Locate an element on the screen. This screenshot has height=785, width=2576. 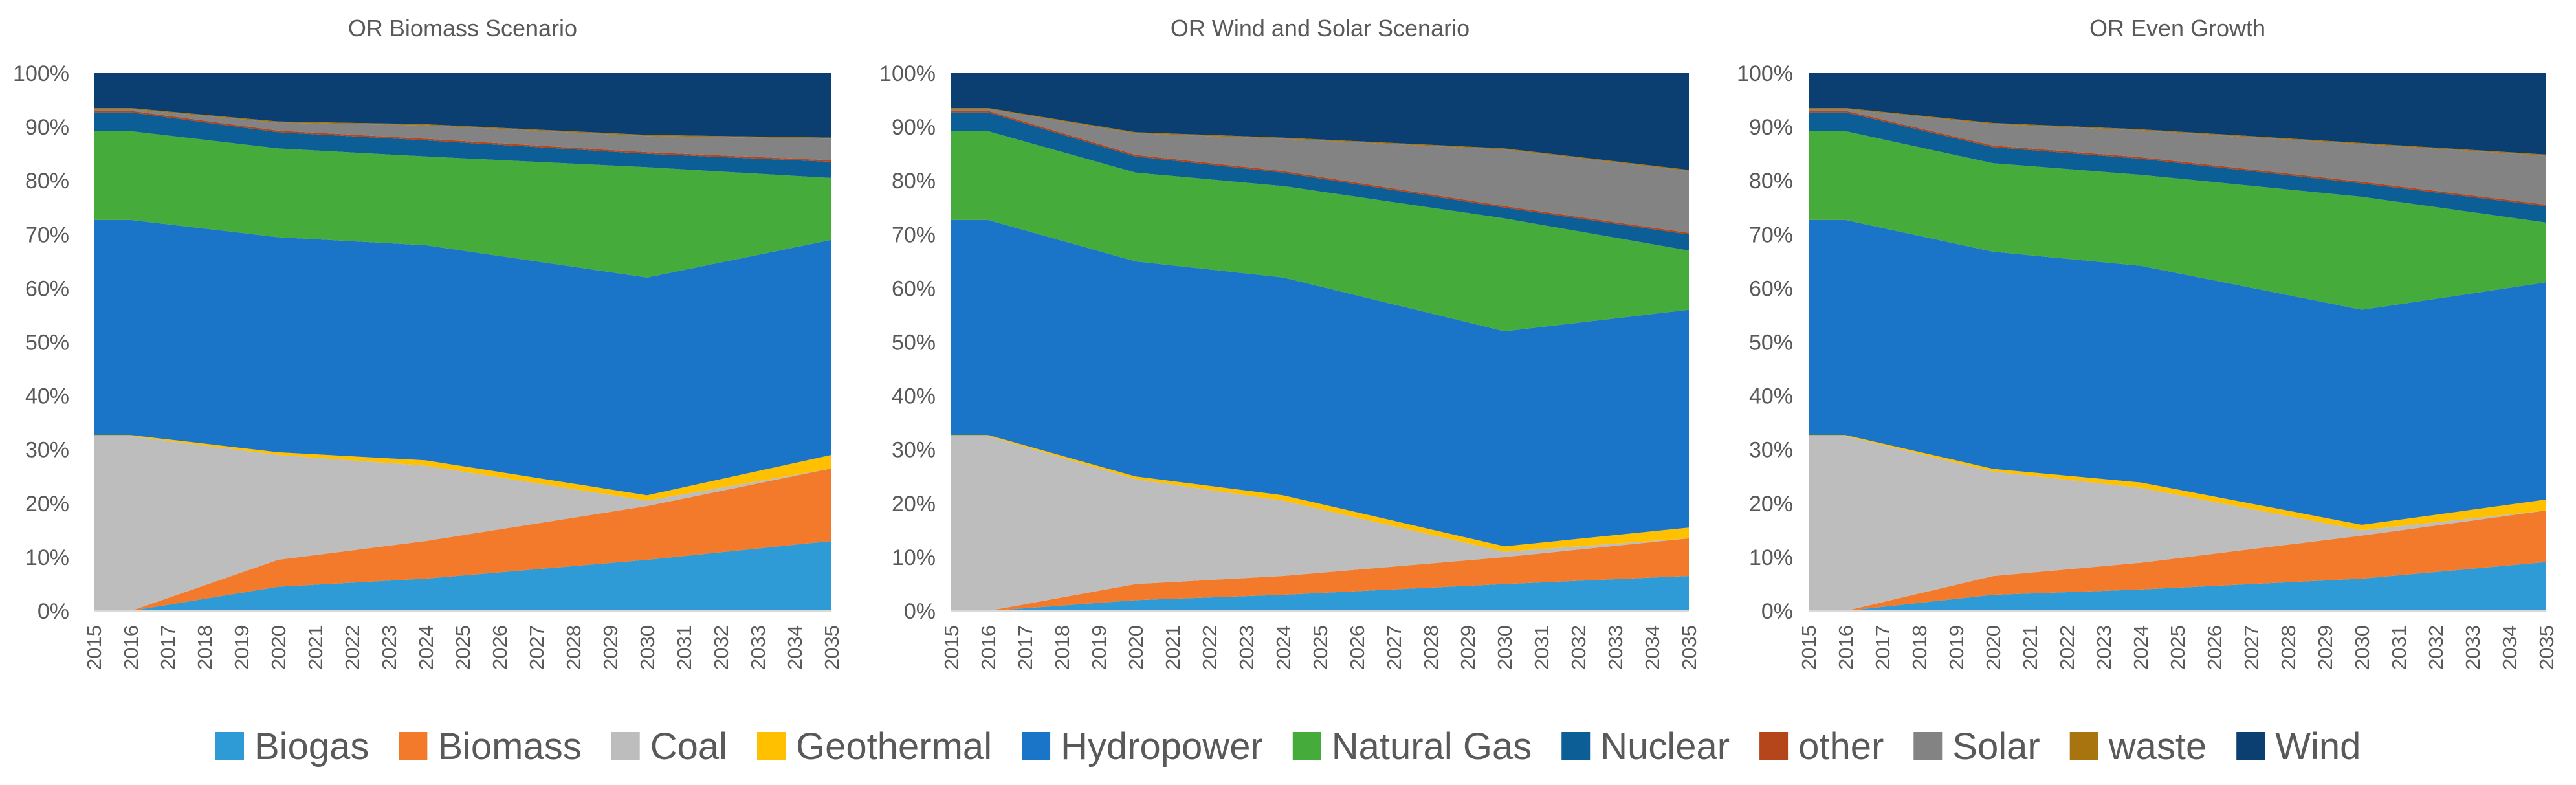
legend-item-coal: Coal is located at coordinates (669, 747).